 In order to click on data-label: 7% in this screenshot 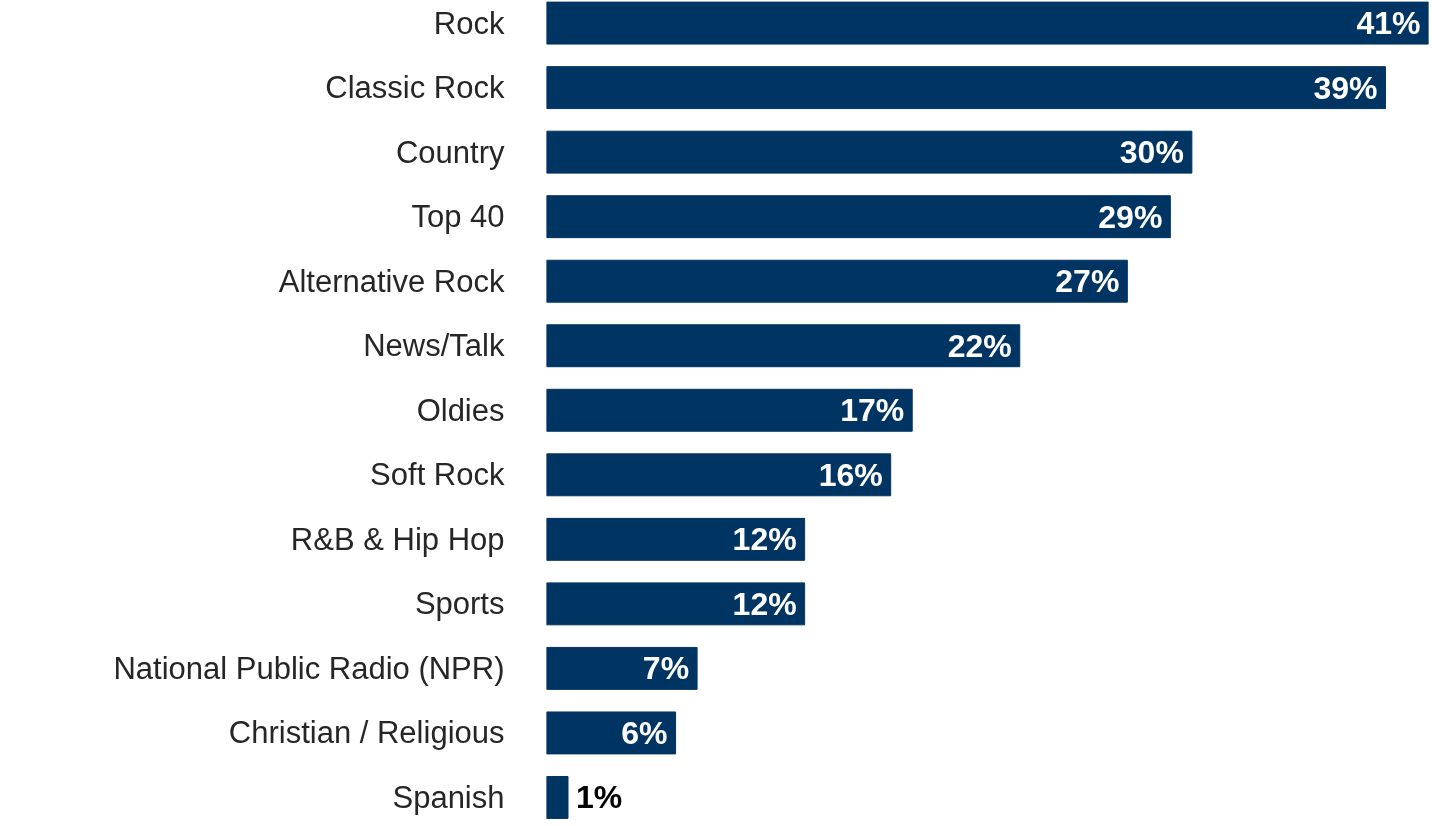, I will do `click(666, 668)`.